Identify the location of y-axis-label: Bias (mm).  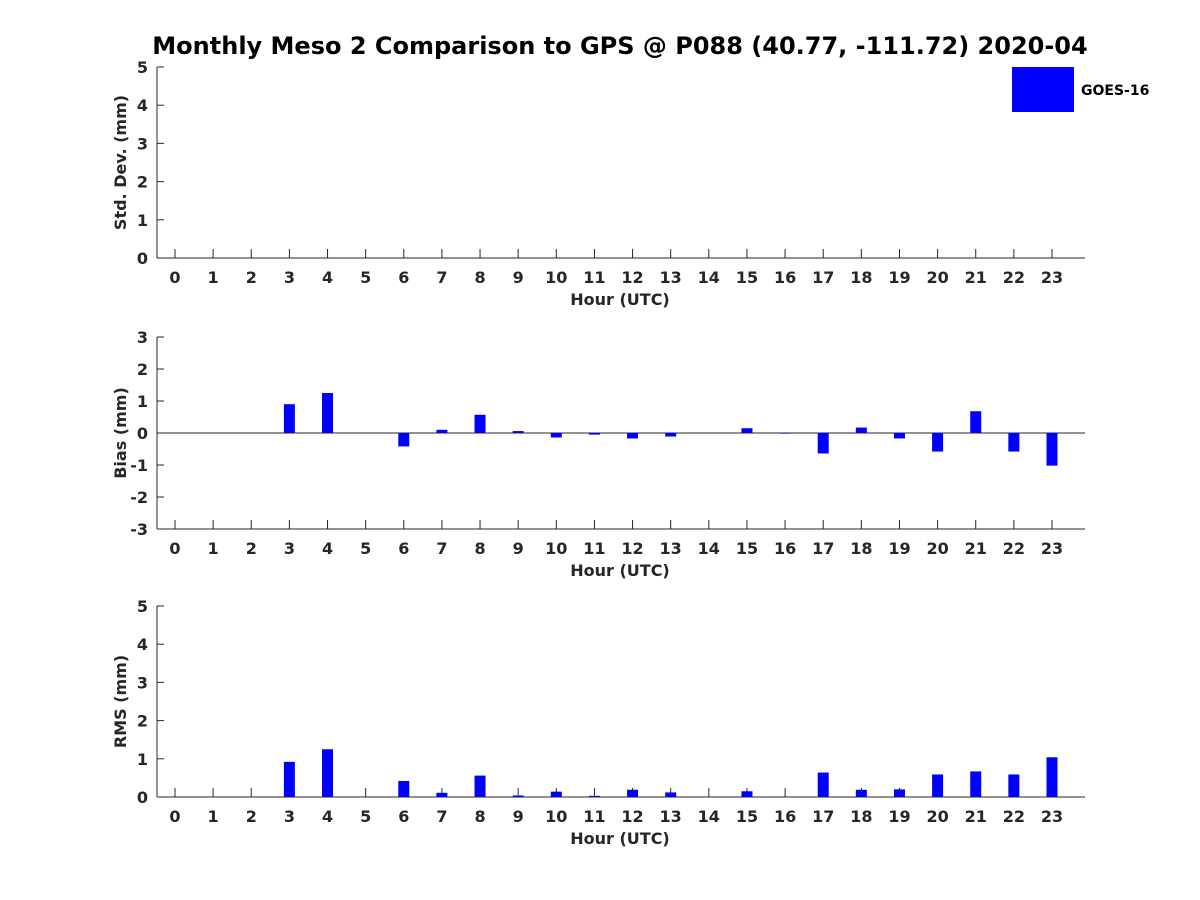
(120, 433).